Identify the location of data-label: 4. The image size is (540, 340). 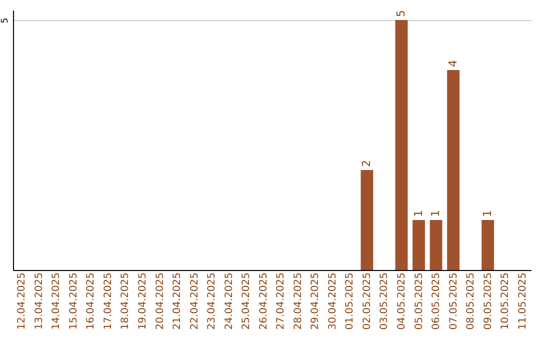
(453, 63).